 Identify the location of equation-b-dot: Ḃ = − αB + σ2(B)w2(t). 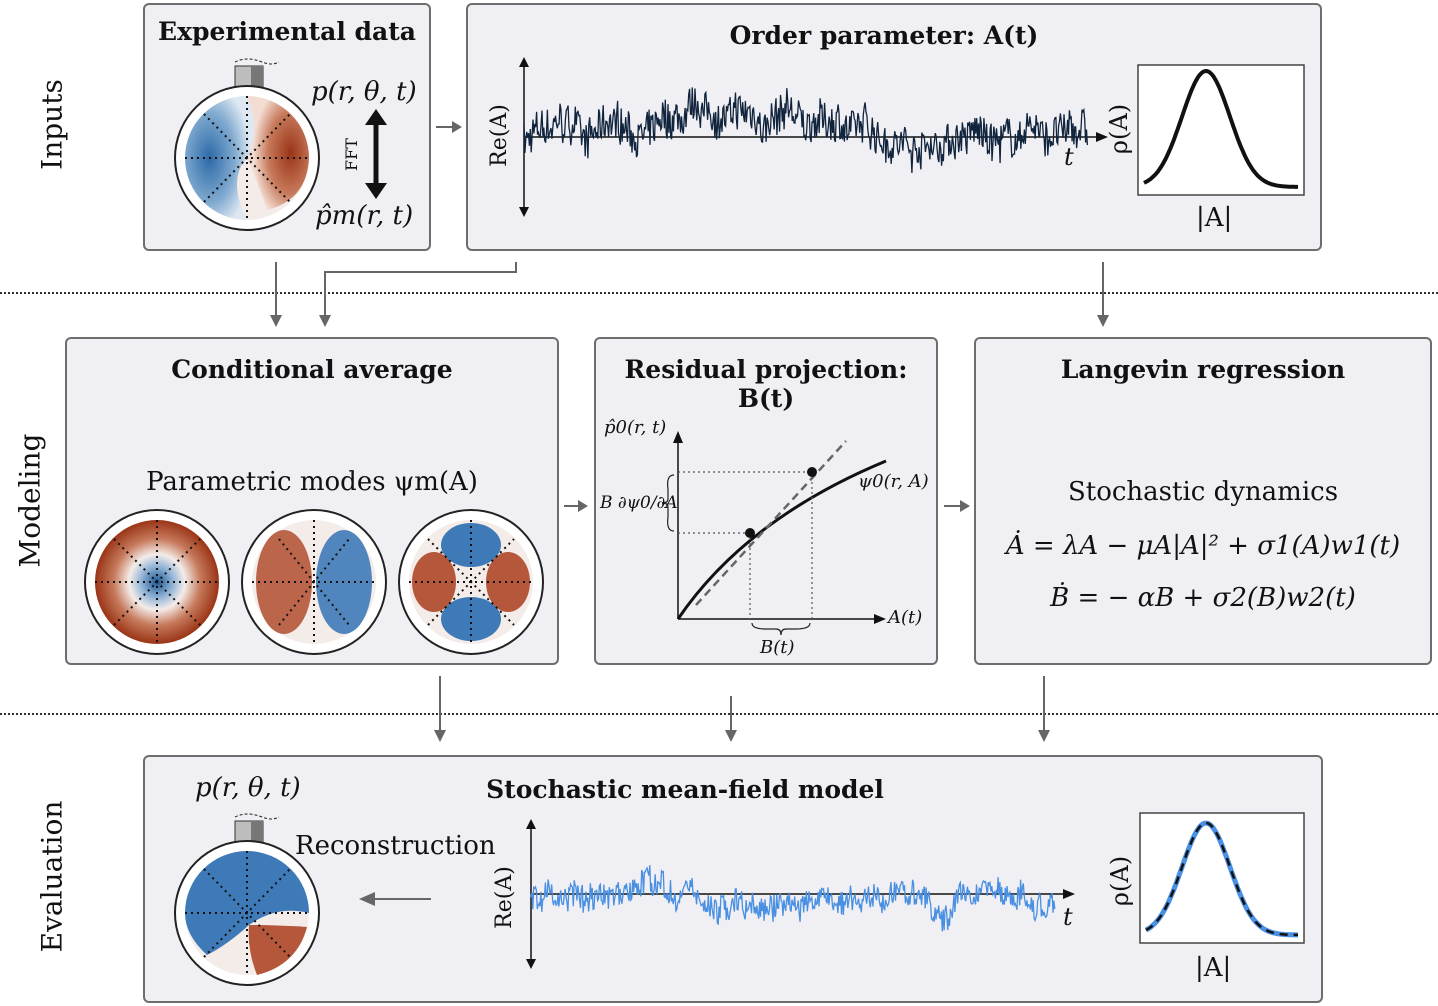
(1203, 598).